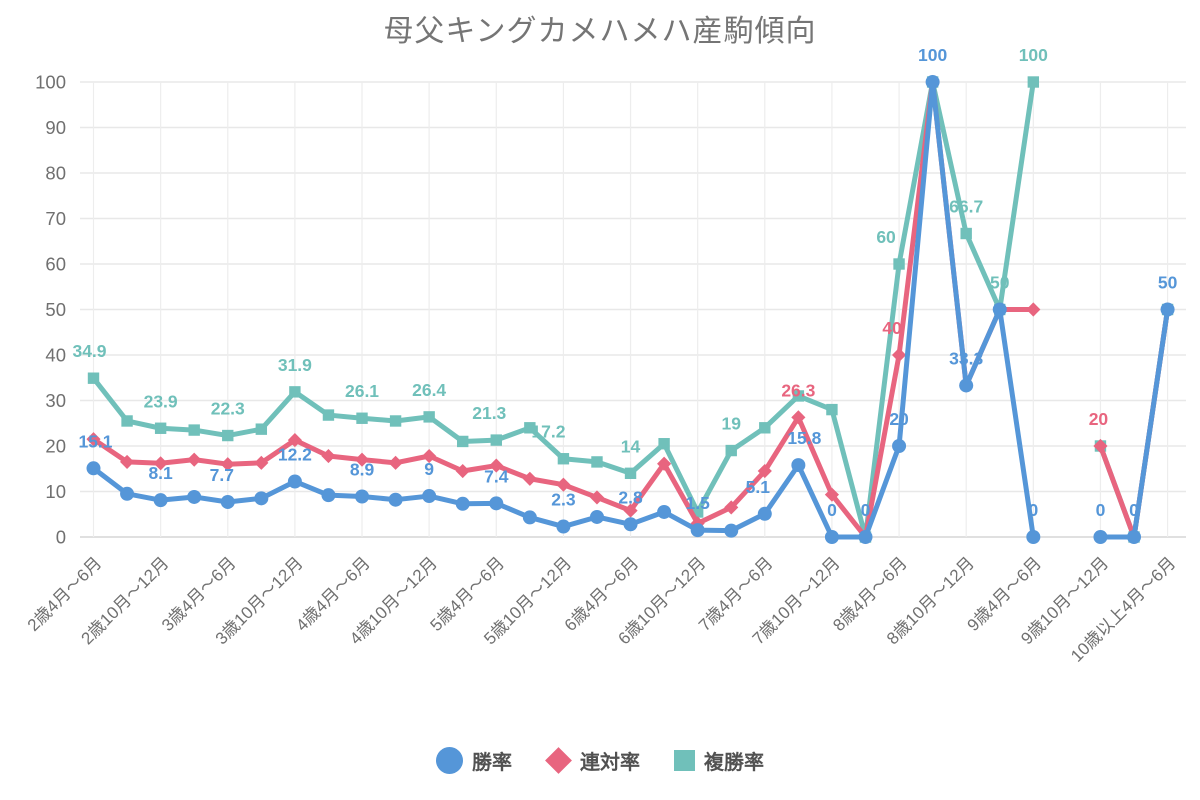  What do you see at coordinates (1000, 283) in the screenshot?
I see `show-rate-value-label: 50` at bounding box center [1000, 283].